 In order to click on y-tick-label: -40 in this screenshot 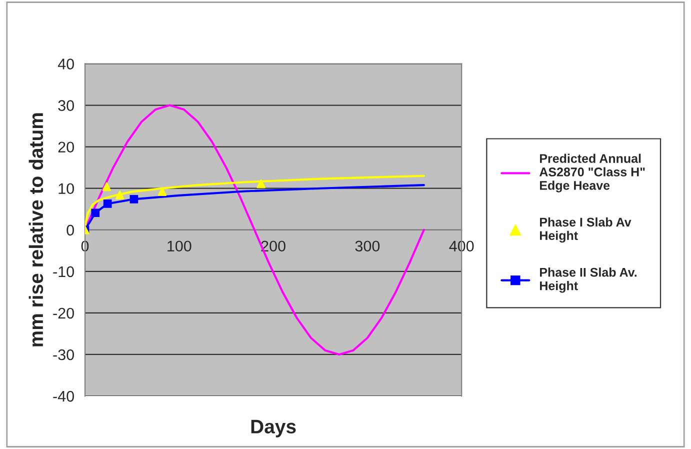, I will do `click(63, 396)`.